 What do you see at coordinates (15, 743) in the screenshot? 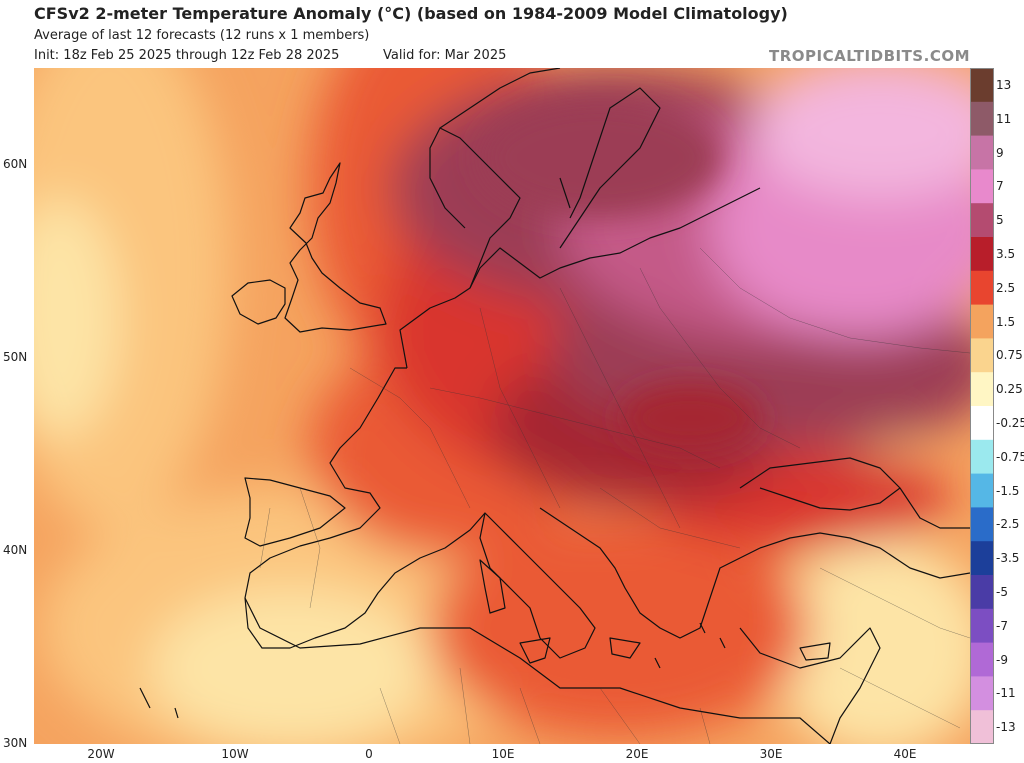
I see `lat-label-30n: 30N` at bounding box center [15, 743].